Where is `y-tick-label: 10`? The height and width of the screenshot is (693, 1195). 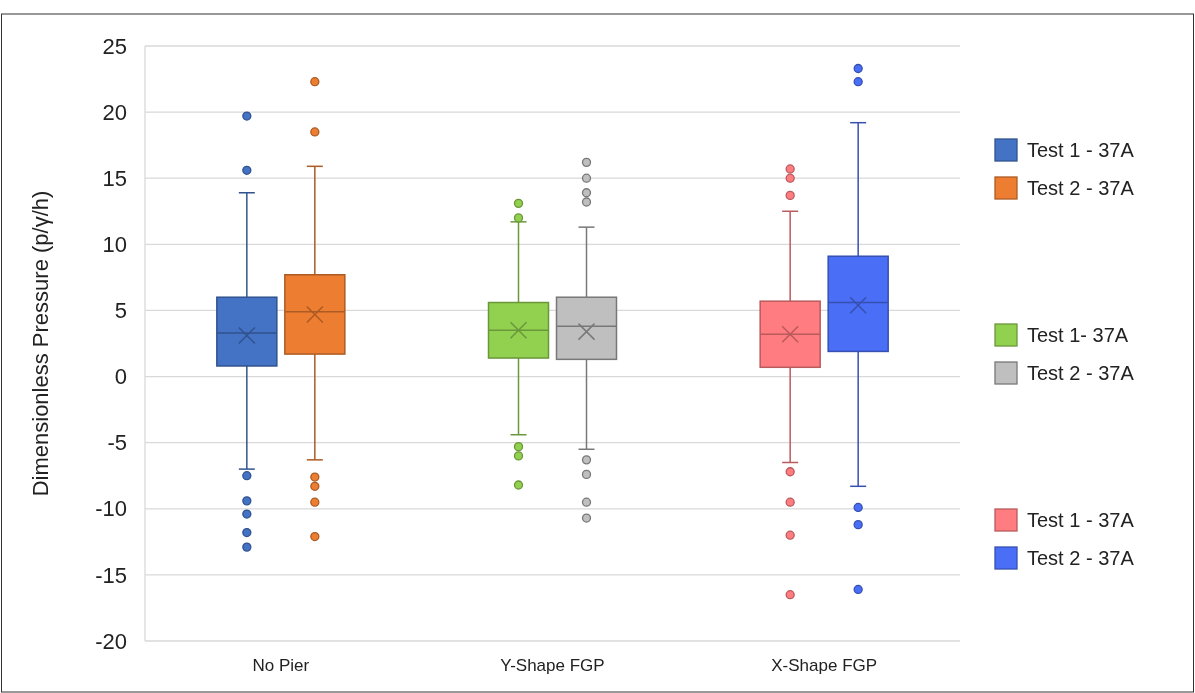
y-tick-label: 10 is located at coordinates (114, 245).